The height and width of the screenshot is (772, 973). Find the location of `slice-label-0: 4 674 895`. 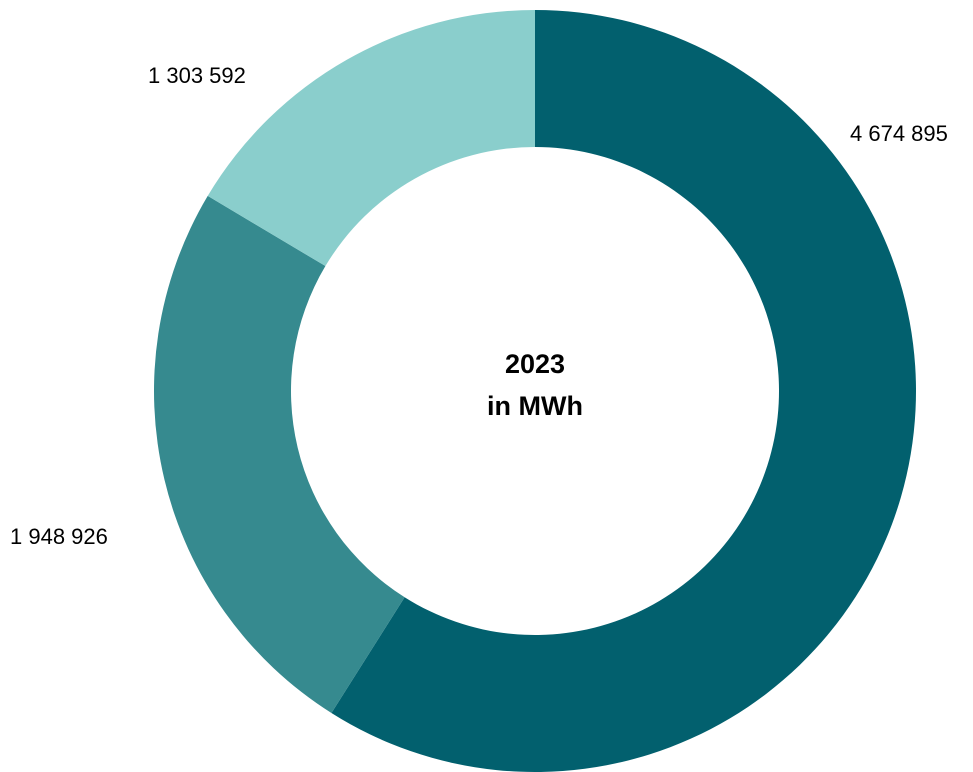

slice-label-0: 4 674 895 is located at coordinates (899, 133).